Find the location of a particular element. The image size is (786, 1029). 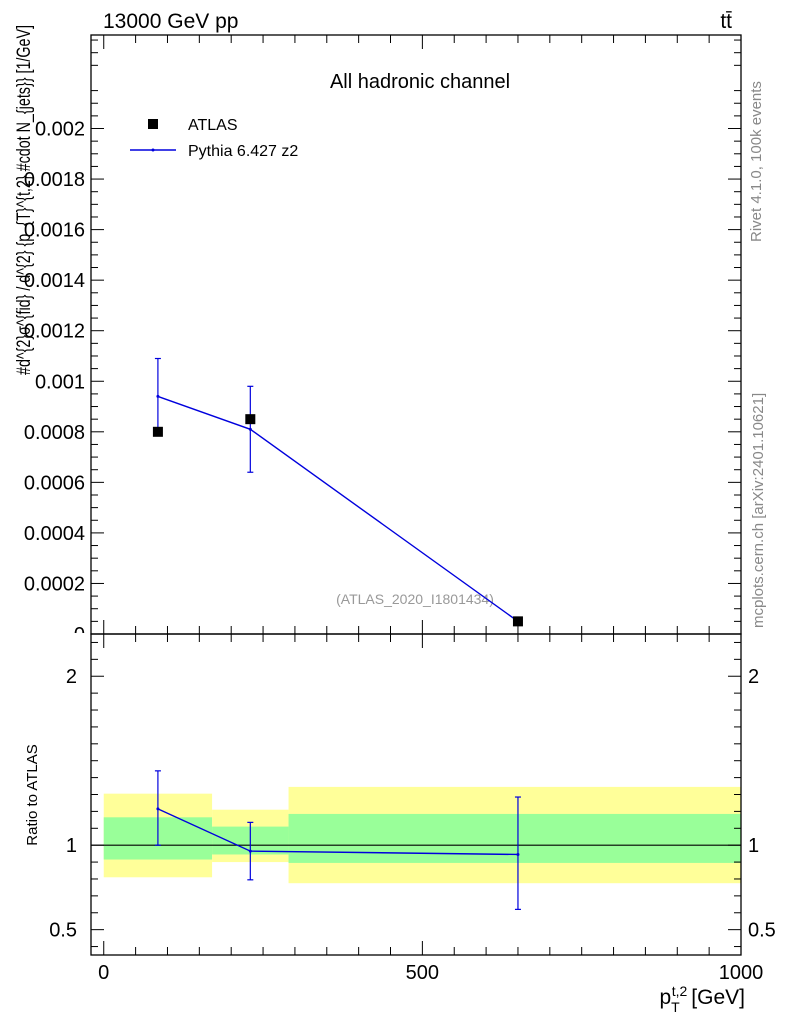

main-y-tick-label: 0.0018 is located at coordinates (54, 180).